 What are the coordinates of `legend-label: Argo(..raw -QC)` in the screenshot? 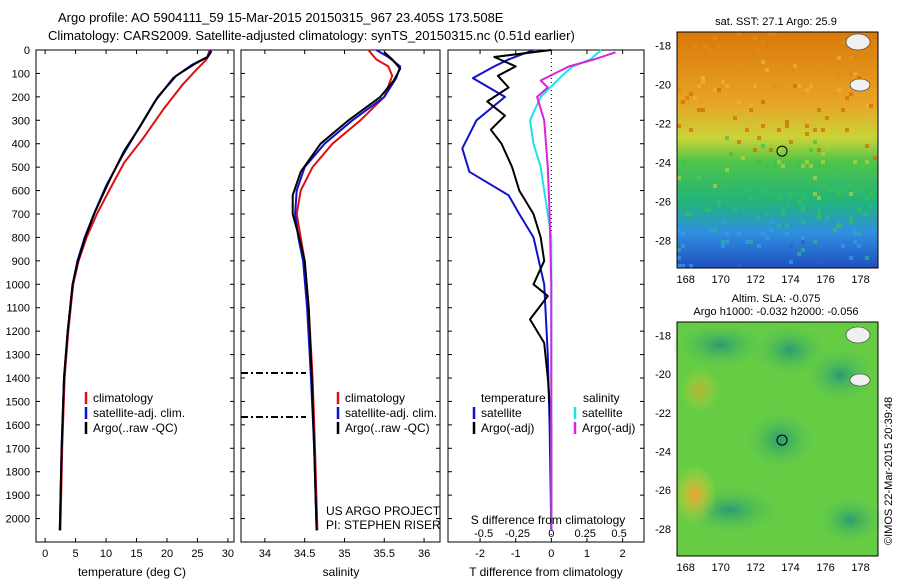 It's located at (387, 428).